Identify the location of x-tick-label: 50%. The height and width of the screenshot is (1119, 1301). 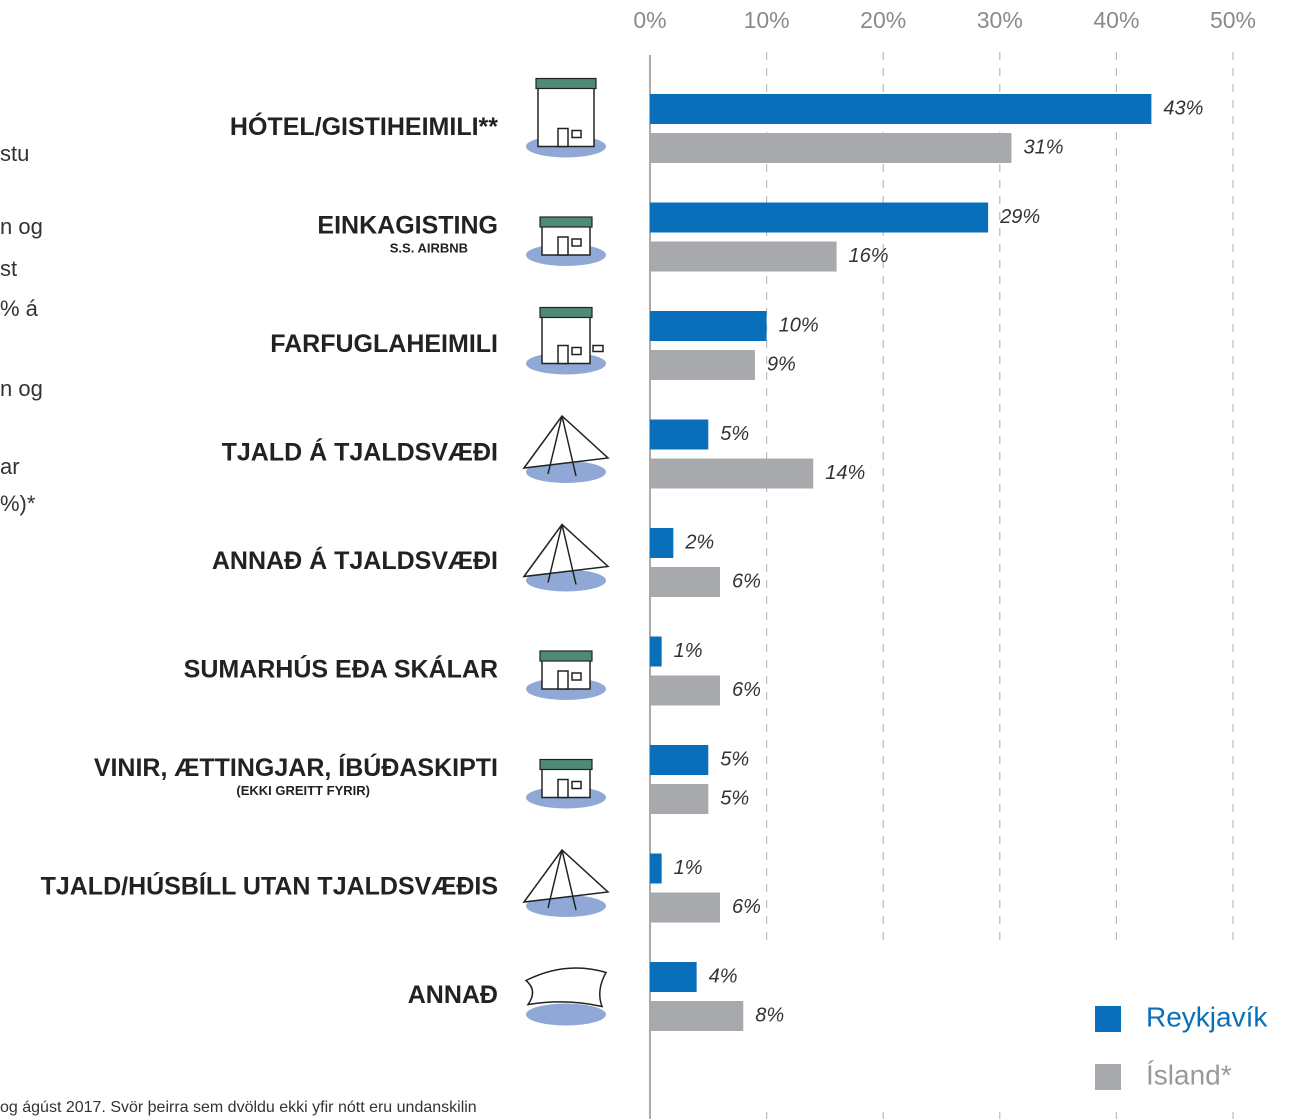
(1233, 20).